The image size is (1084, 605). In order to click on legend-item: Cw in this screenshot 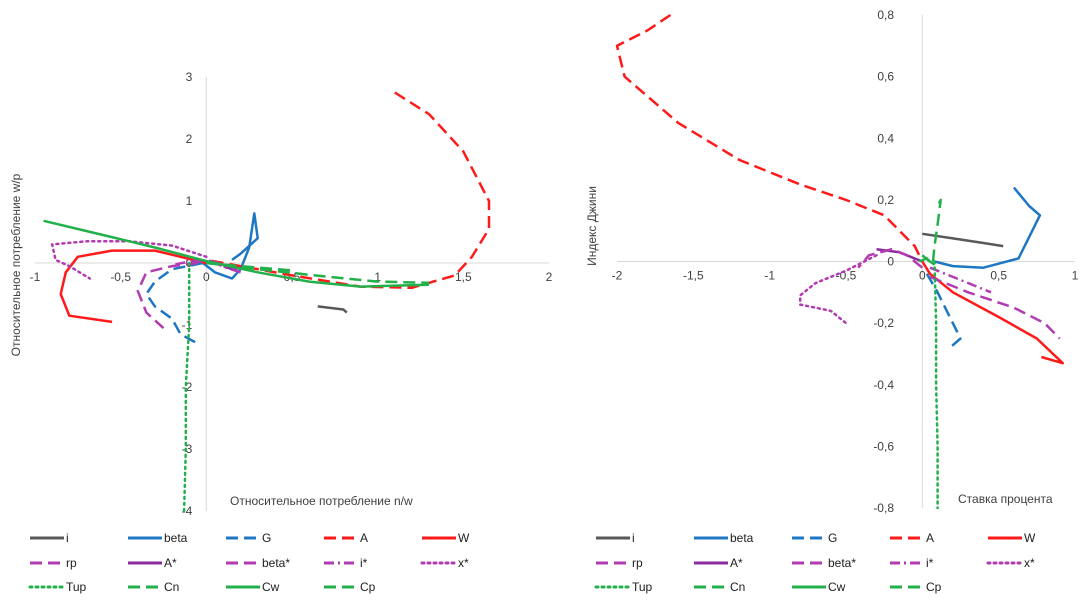, I will do `click(253, 587)`.